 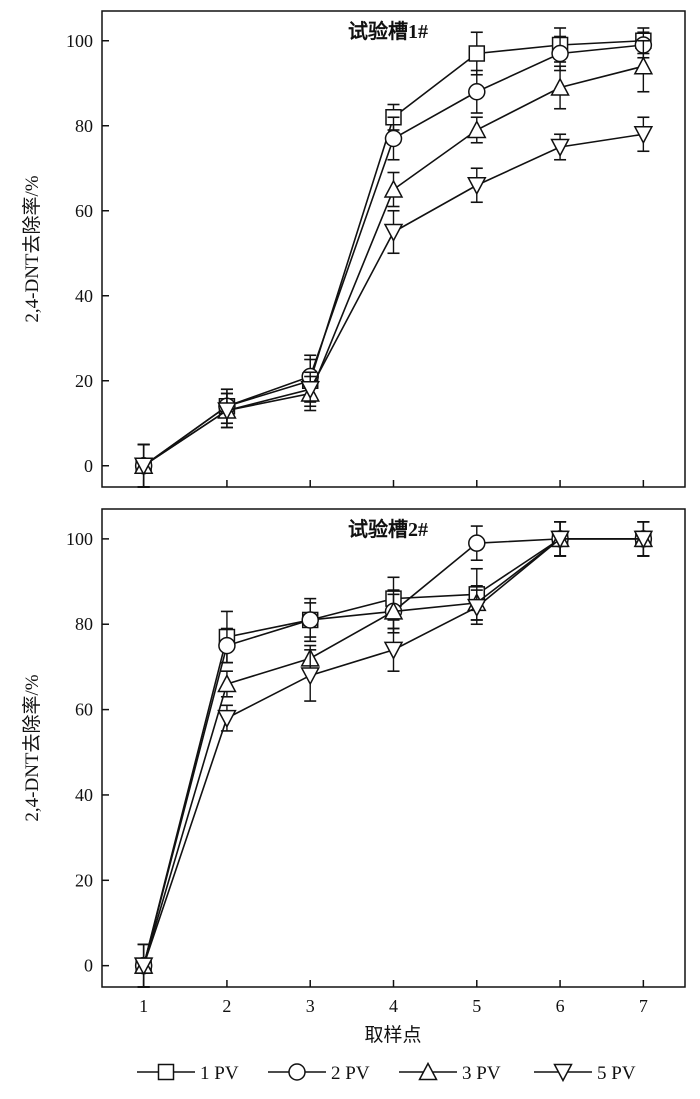 What do you see at coordinates (393, 1006) in the screenshot?
I see `x-tick-label: 4` at bounding box center [393, 1006].